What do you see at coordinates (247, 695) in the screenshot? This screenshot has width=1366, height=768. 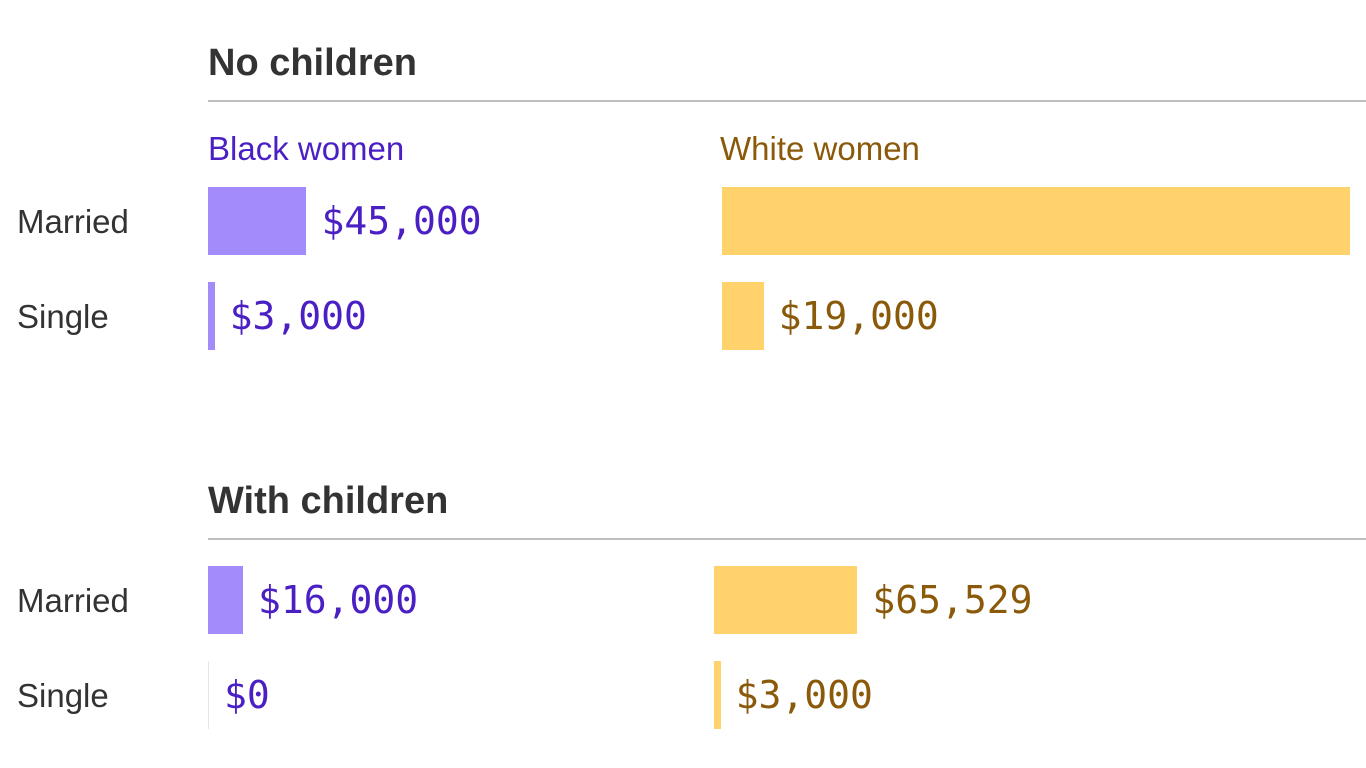 I see `value-label: $0` at bounding box center [247, 695].